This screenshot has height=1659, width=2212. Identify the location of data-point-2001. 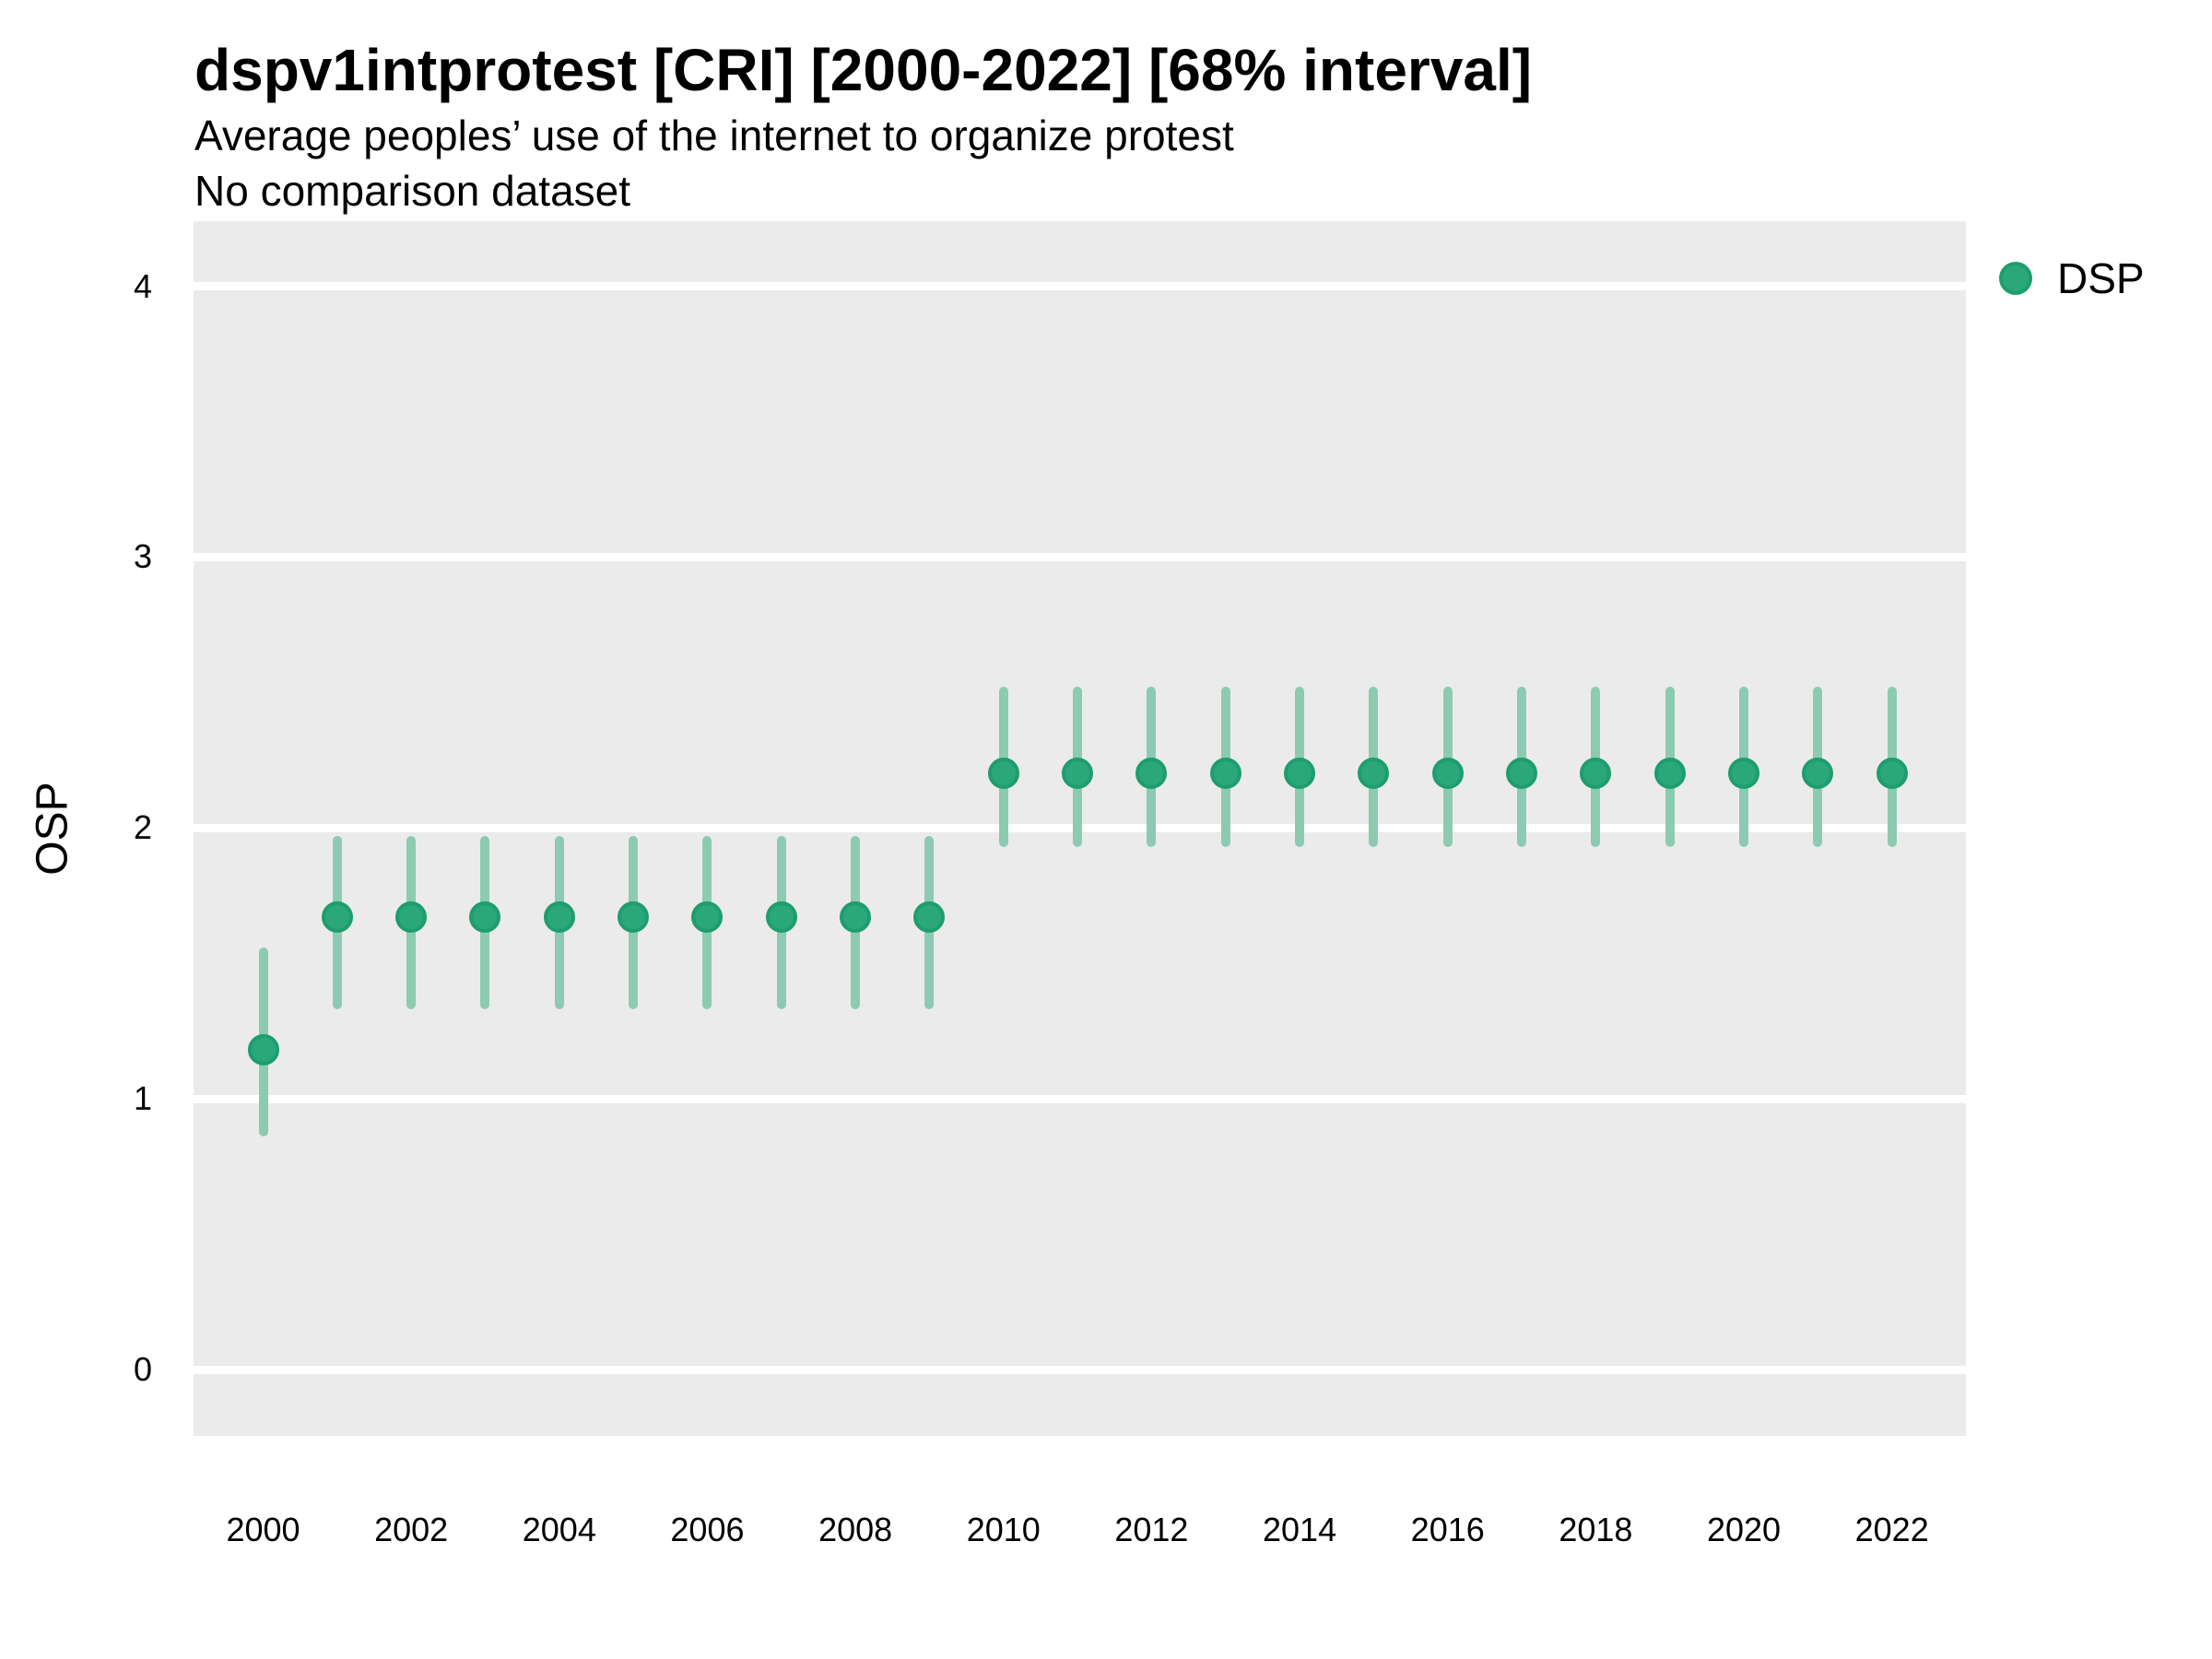
(337, 917).